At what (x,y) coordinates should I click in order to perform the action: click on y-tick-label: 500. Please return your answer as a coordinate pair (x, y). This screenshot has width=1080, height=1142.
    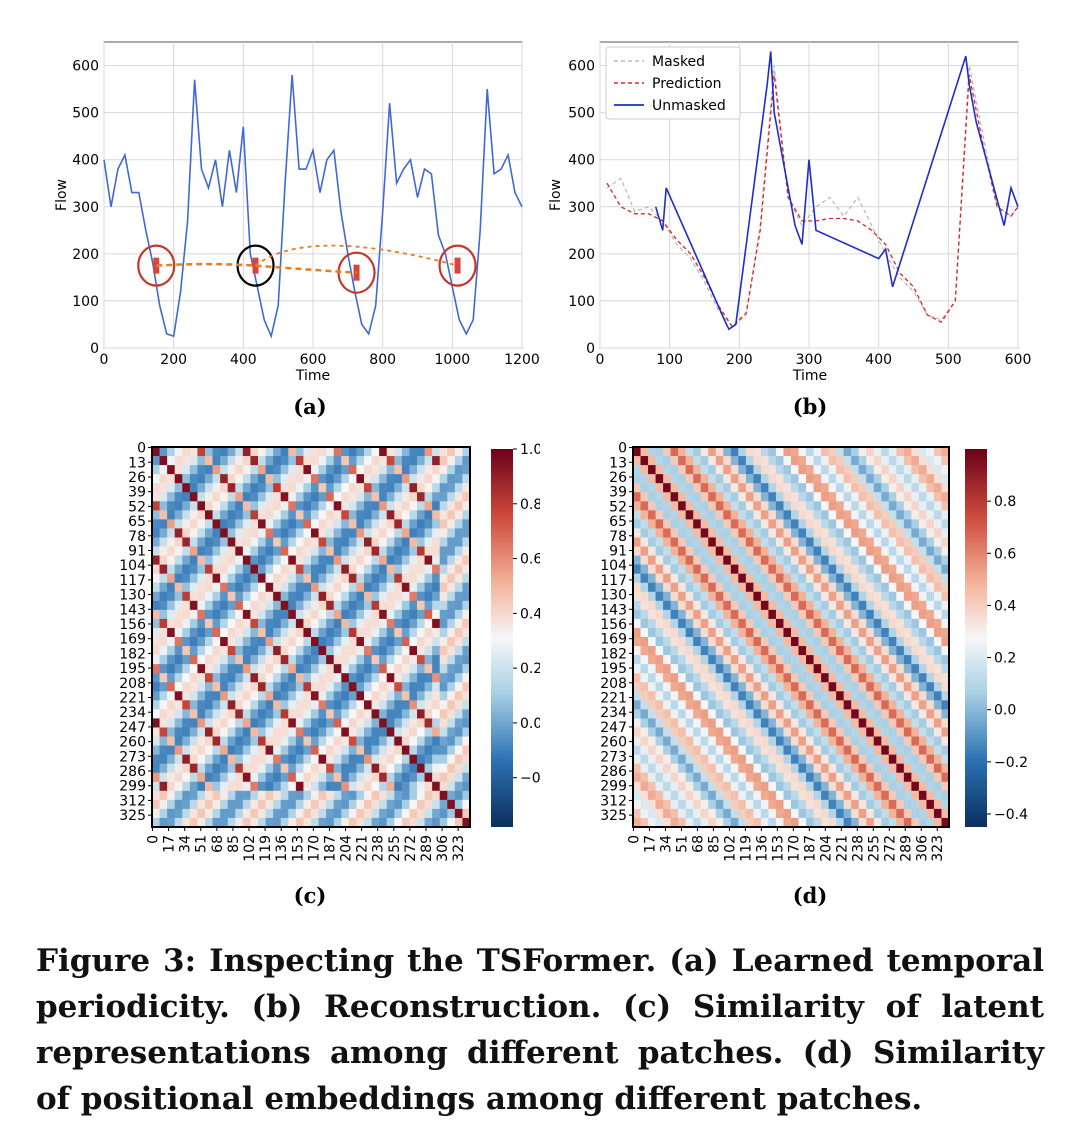
    Looking at the image, I should click on (85, 114).